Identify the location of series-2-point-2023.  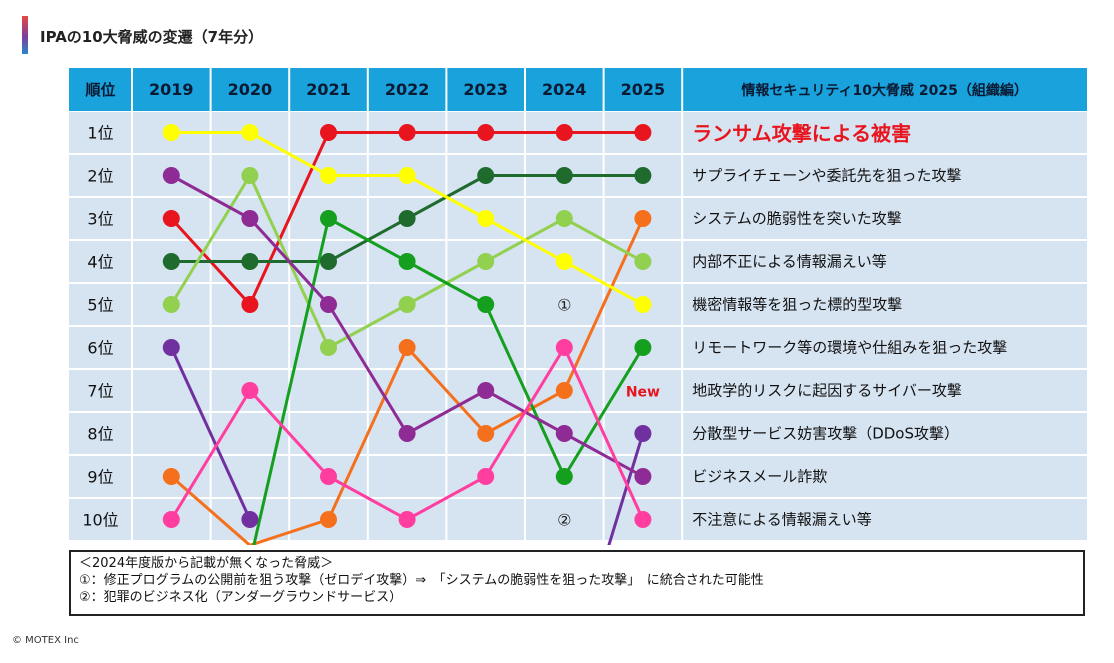
(486, 433).